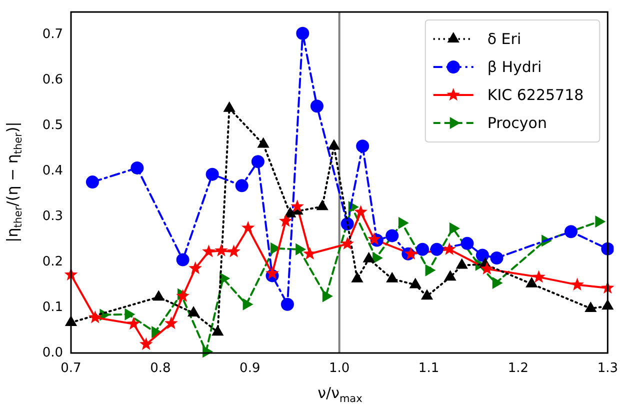 This screenshot has width=621, height=409. What do you see at coordinates (340, 394) in the screenshot?
I see `x-axis-title: ν/ν$_{max}$` at bounding box center [340, 394].